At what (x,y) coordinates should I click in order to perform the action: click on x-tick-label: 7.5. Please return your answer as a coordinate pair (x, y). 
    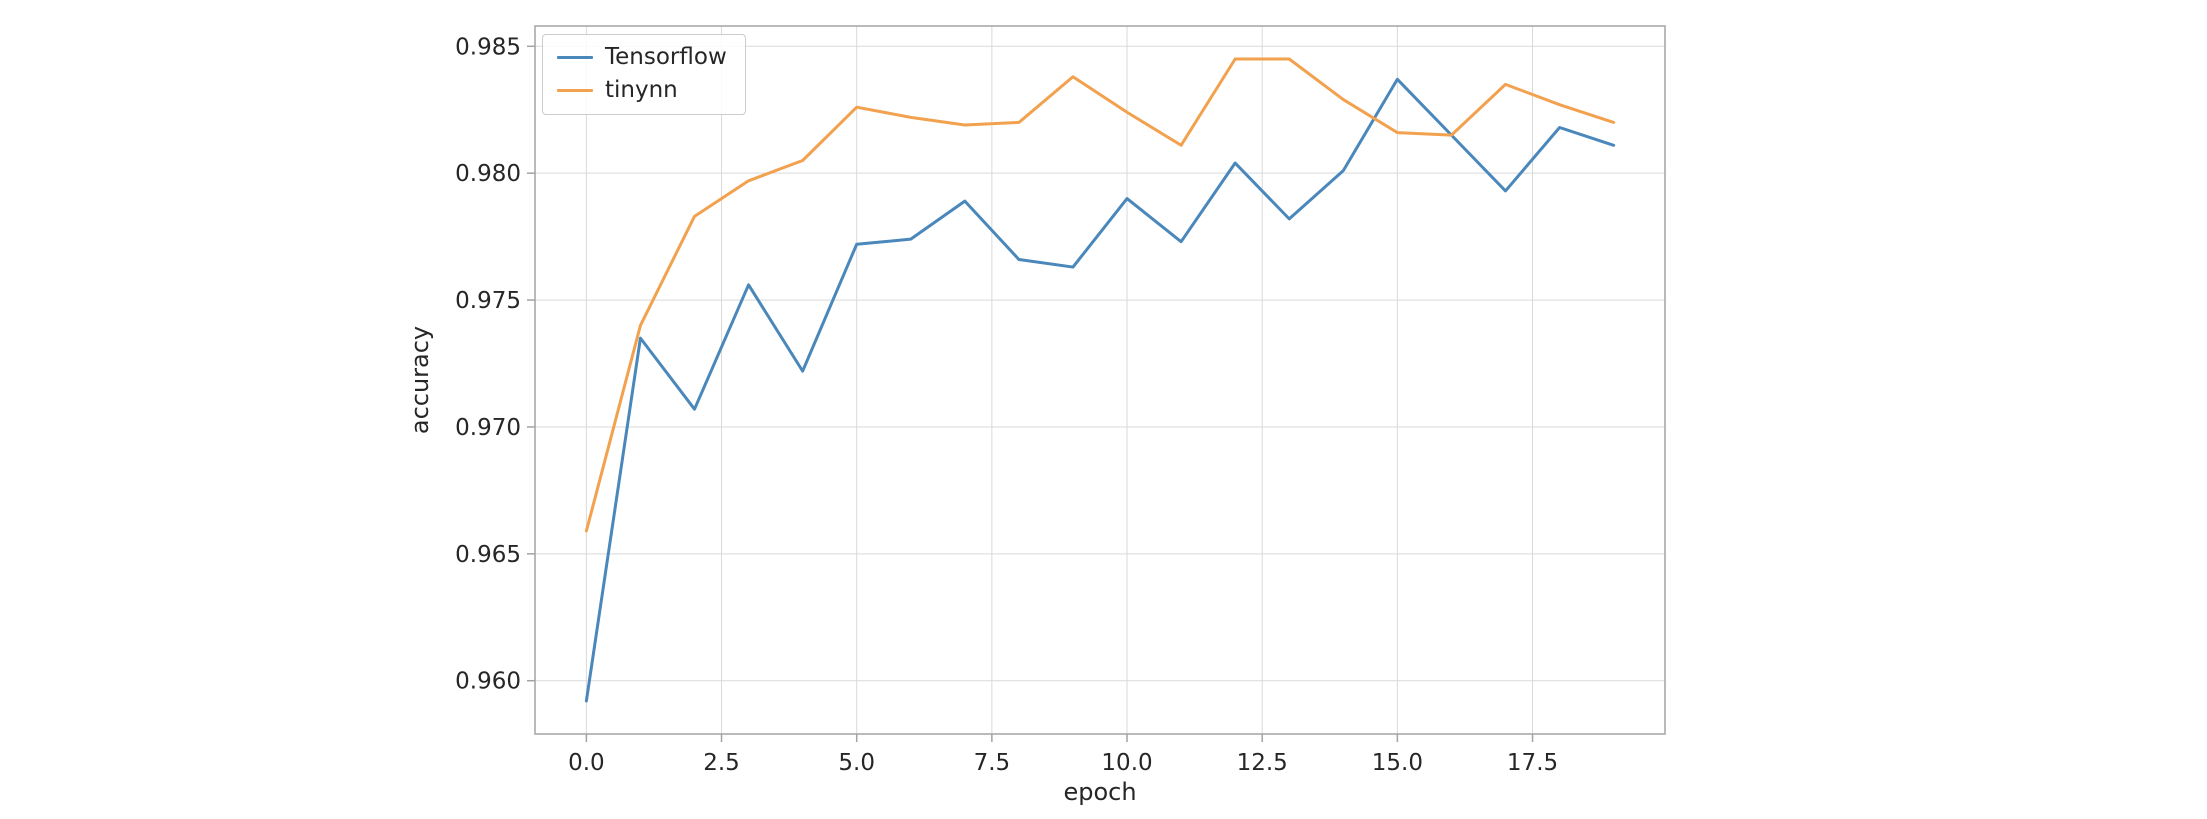
    Looking at the image, I should click on (992, 763).